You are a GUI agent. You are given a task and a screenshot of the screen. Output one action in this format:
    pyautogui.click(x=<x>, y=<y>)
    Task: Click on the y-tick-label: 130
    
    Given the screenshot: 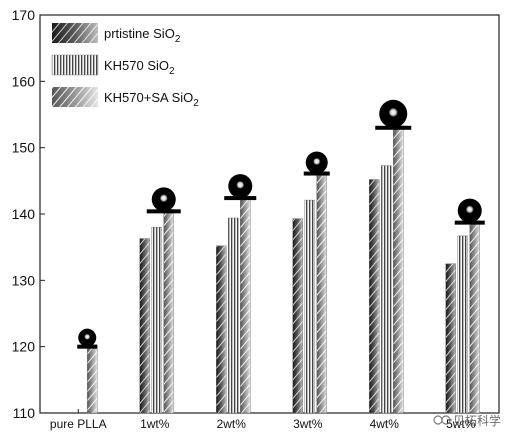 What is the action you would take?
    pyautogui.click(x=24, y=280)
    